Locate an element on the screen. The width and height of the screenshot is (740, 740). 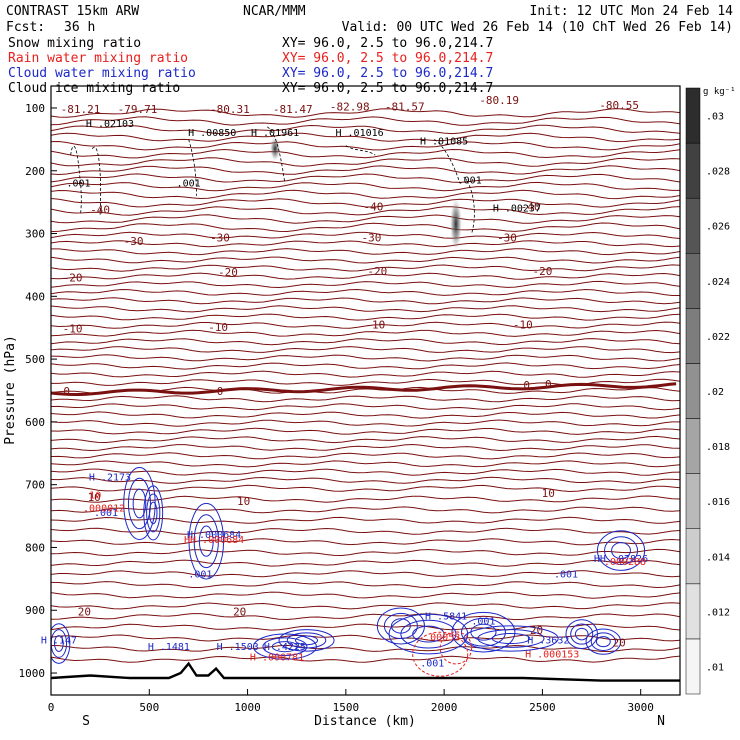
field-xy-cloud-ice: XY= 96.0, 2.5 to 96.0,214.7 is located at coordinates (387, 88).